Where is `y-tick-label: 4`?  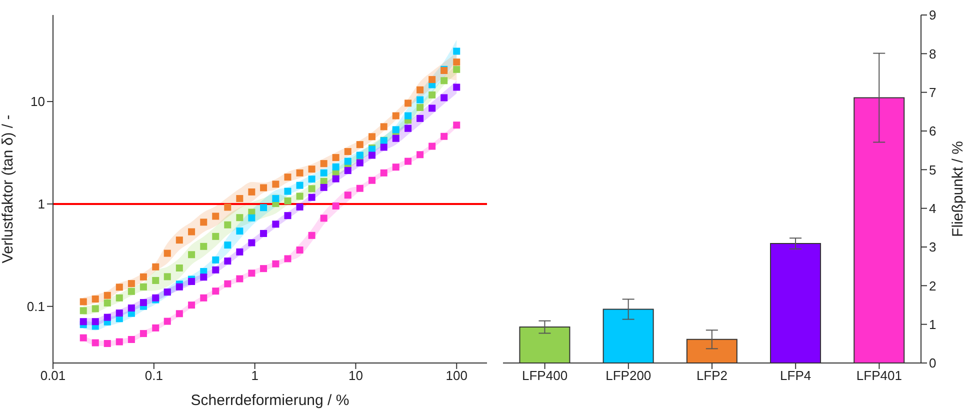
y-tick-label: 4 is located at coordinates (932, 208).